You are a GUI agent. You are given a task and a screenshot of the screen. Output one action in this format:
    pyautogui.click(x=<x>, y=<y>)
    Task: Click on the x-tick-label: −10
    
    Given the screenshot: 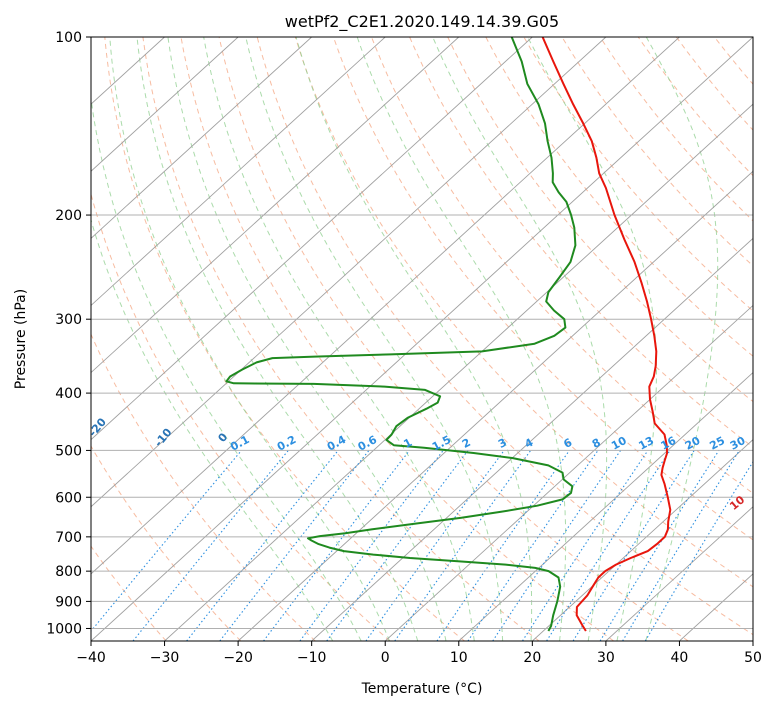 What is the action you would take?
    pyautogui.click(x=312, y=658)
    